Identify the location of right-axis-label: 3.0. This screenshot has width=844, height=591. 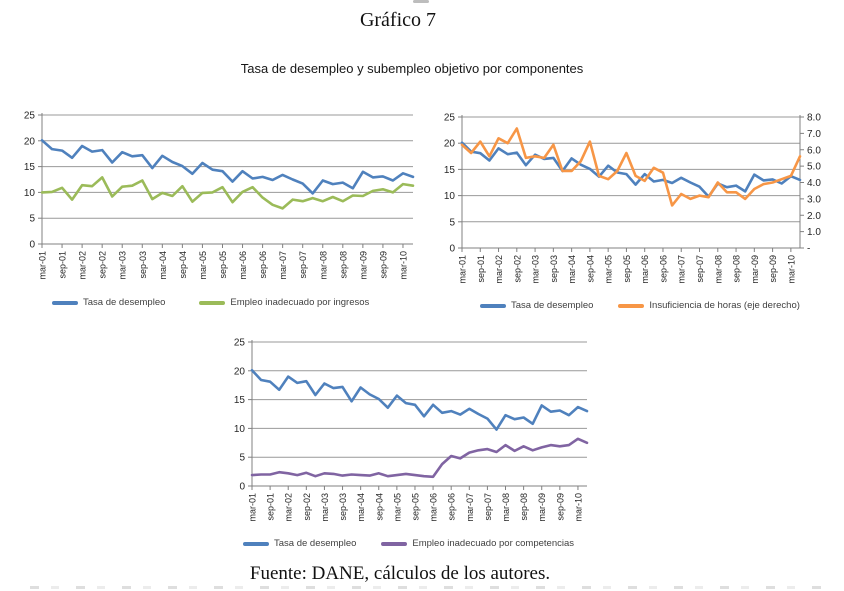
(814, 199).